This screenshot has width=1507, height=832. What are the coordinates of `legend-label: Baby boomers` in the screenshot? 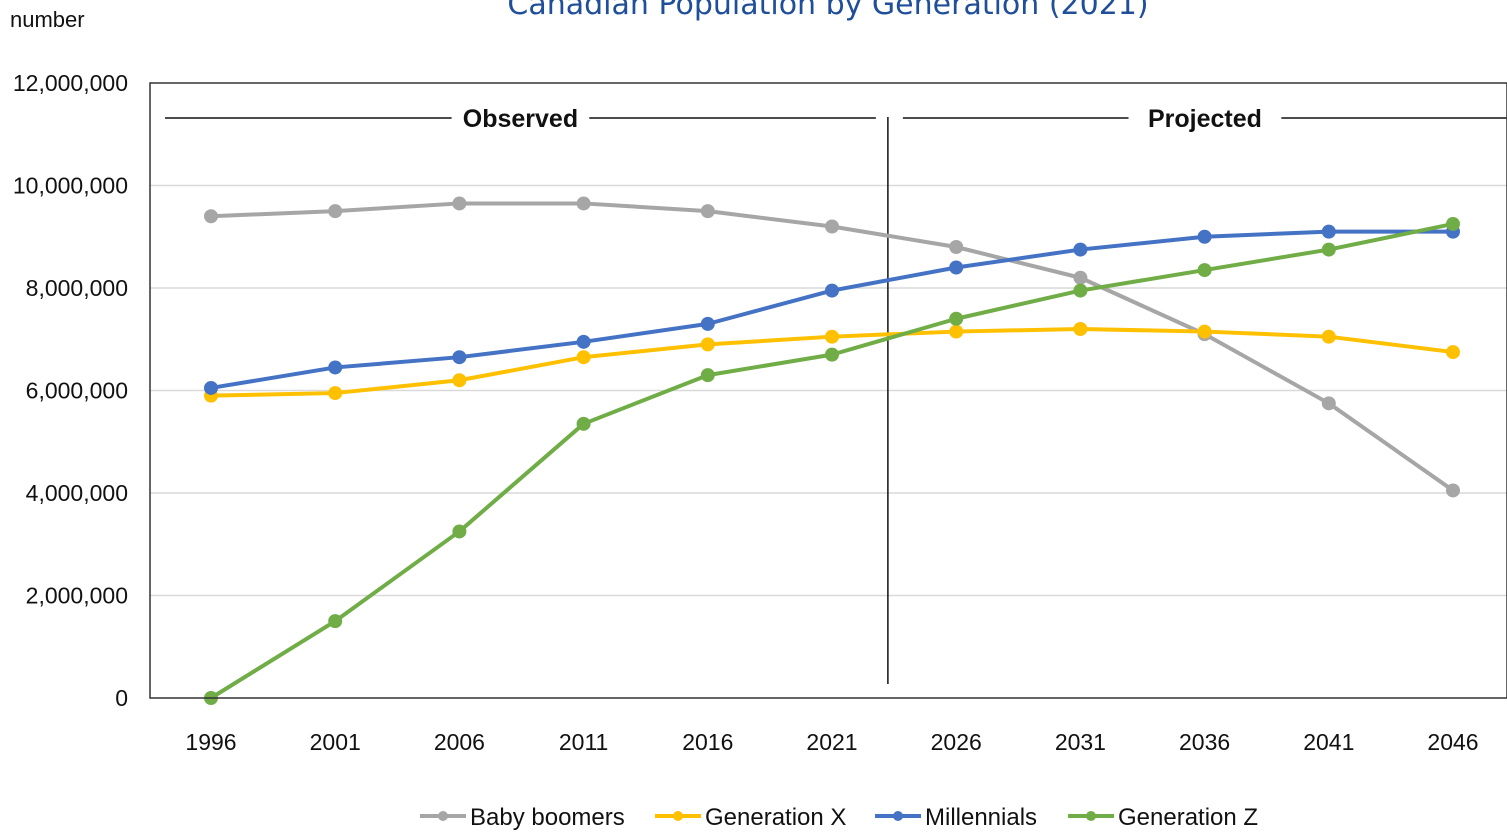 It's located at (547, 817).